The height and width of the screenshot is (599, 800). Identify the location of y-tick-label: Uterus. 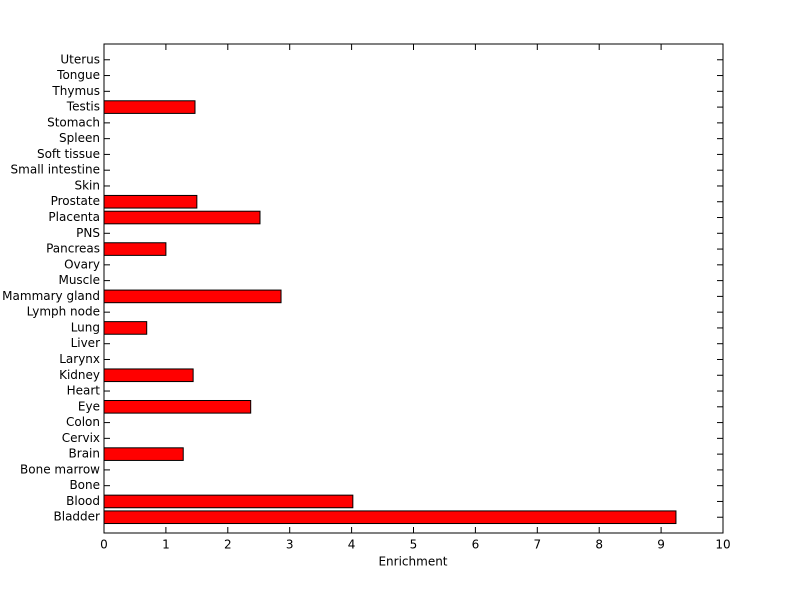
(80, 59).